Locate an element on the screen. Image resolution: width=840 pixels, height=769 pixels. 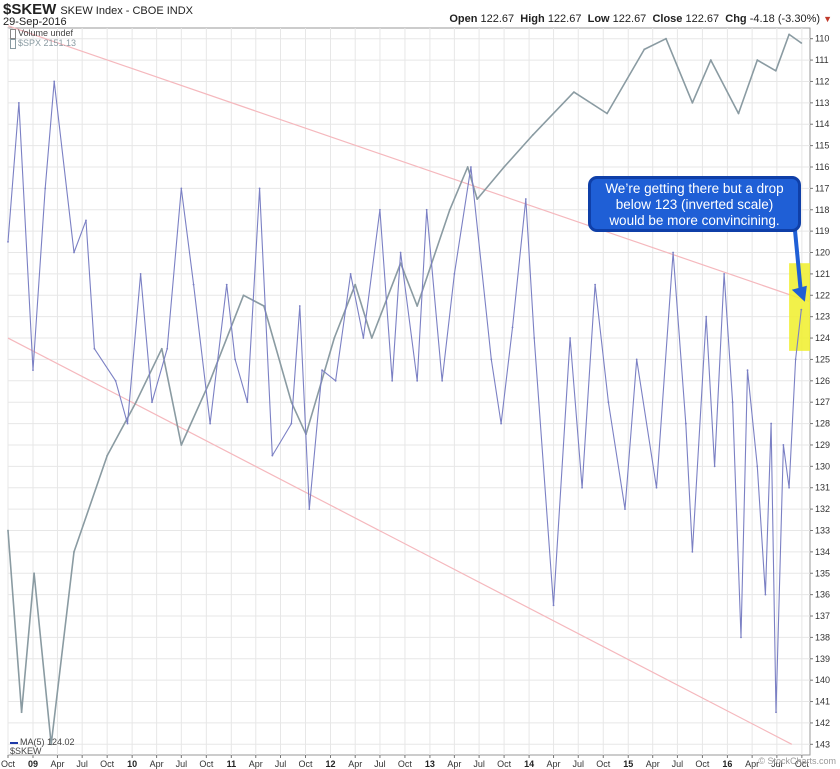
chg-label: Chg is located at coordinates (736, 19).